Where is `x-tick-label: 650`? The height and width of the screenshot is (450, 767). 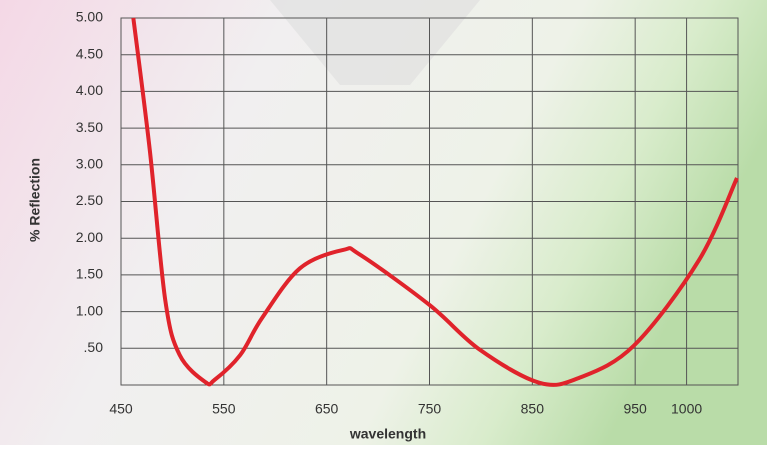
x-tick-label: 650 is located at coordinates (327, 409).